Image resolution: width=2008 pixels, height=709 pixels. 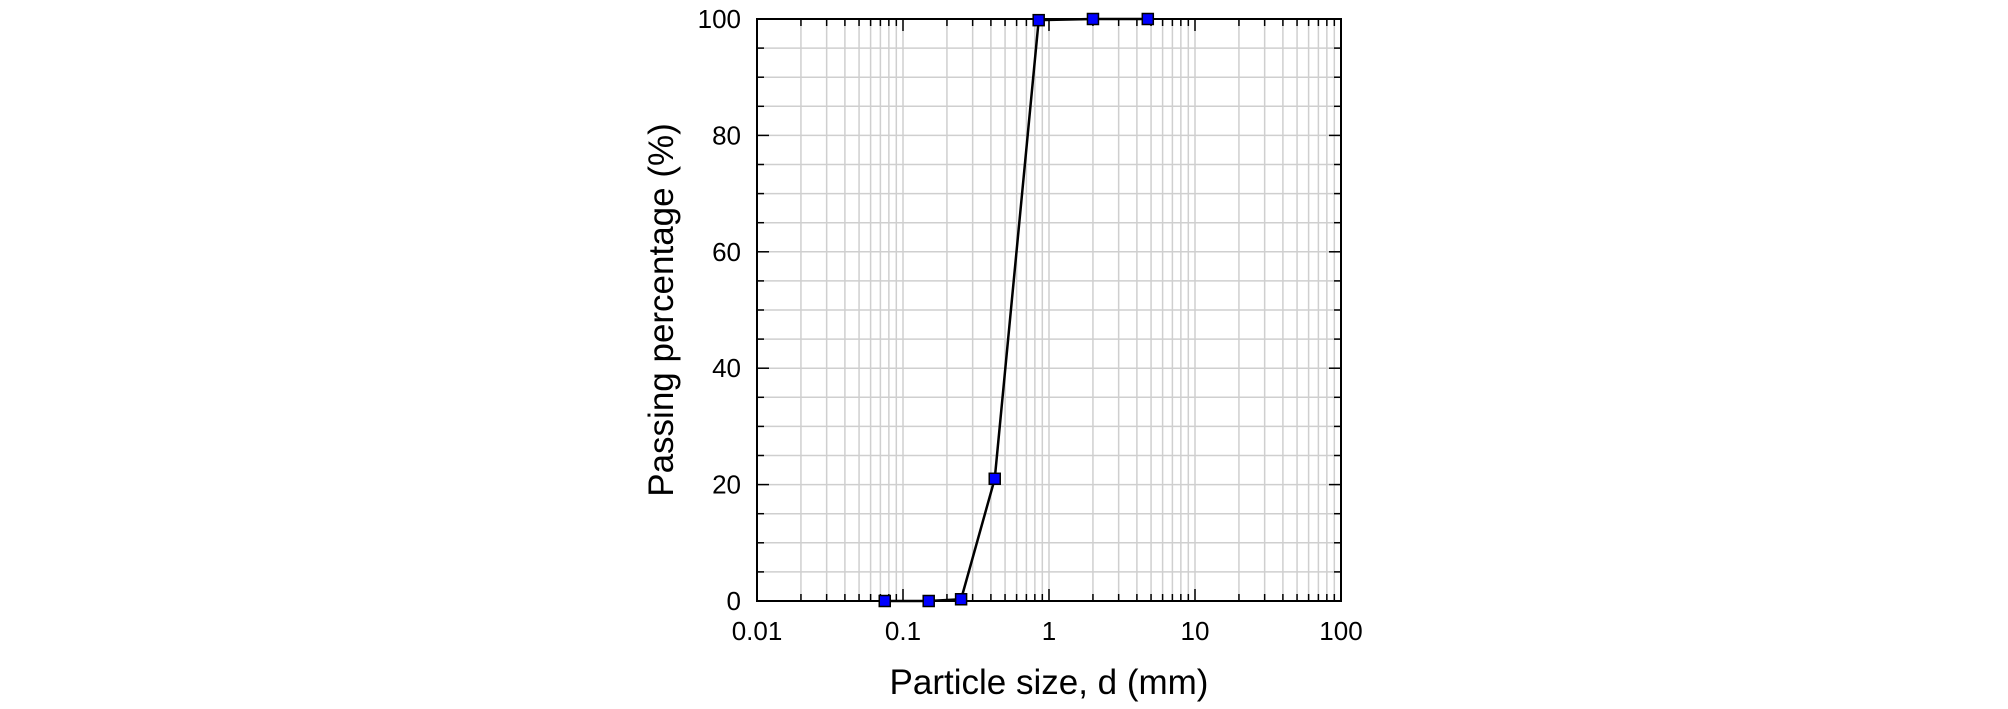 What do you see at coordinates (1016, 310) in the screenshot?
I see `series-markers` at bounding box center [1016, 310].